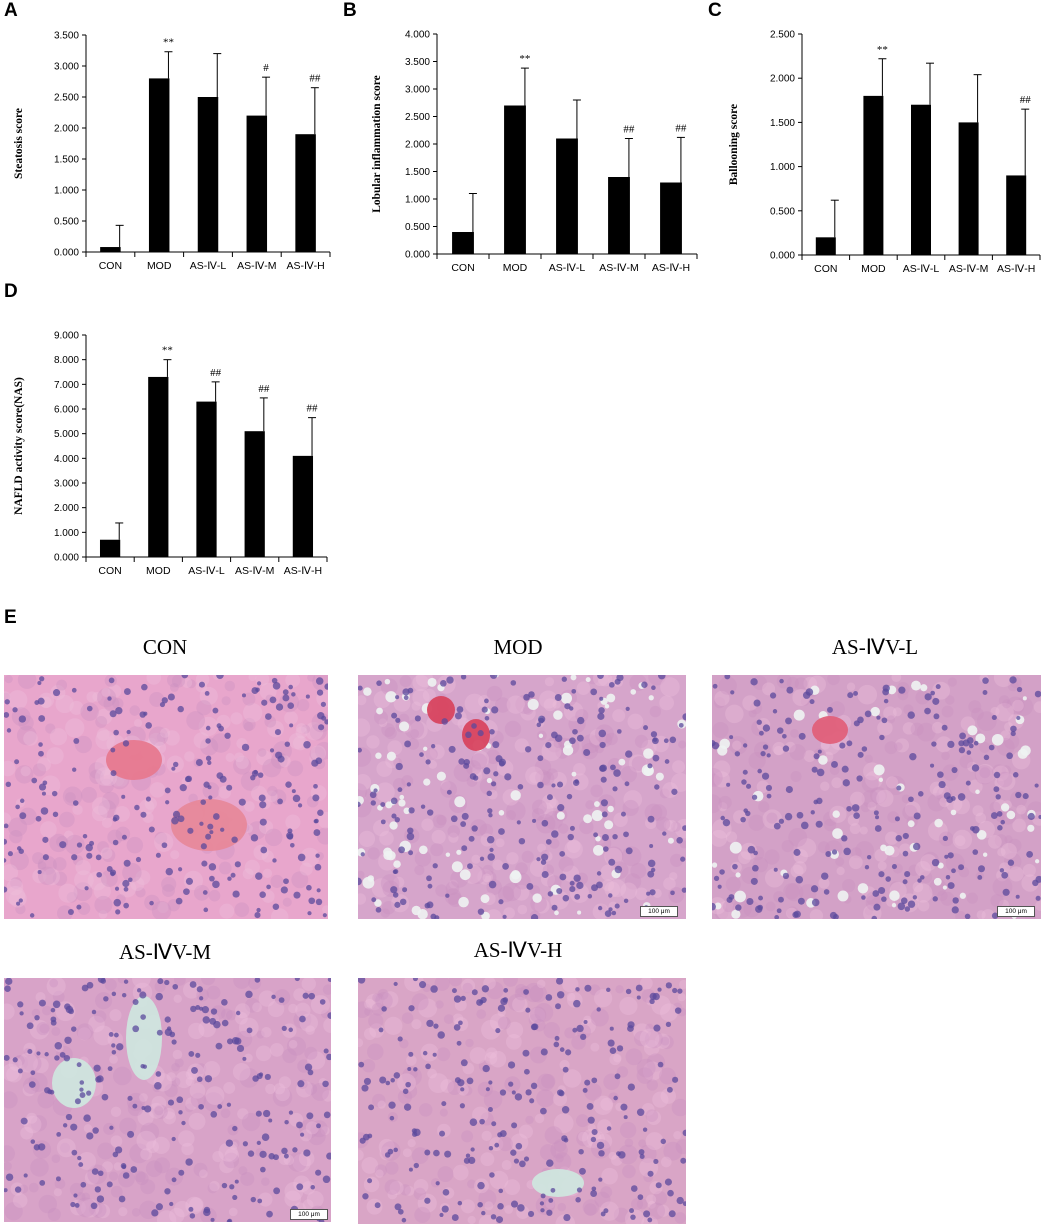  Describe the element at coordinates (66, 434) in the screenshot. I see `y-tick-label: 5.000` at that location.